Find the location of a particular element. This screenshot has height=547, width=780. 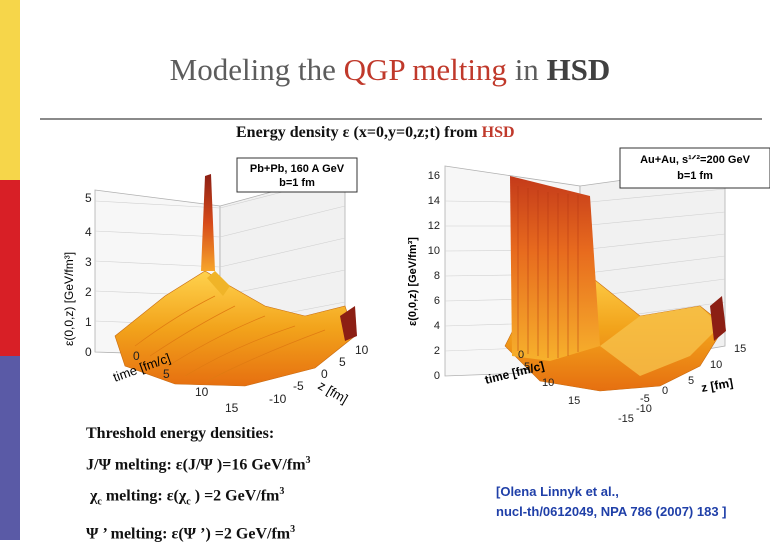

right-peak is located at coordinates (555, 268).